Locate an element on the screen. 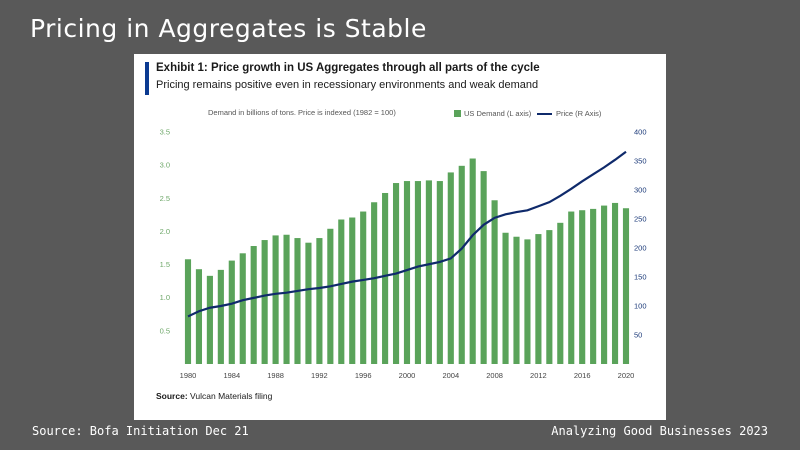 The width and height of the screenshot is (800, 450). x-tick-label: 2020 is located at coordinates (626, 375).